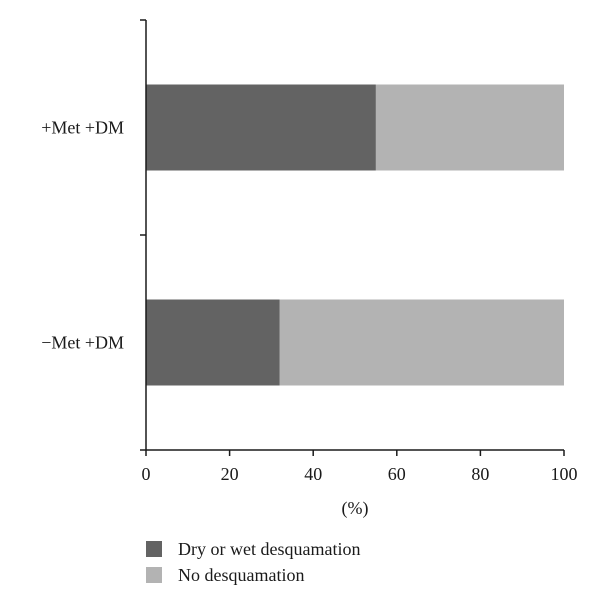  I want to click on x-tick-label-80: 80, so click(480, 474).